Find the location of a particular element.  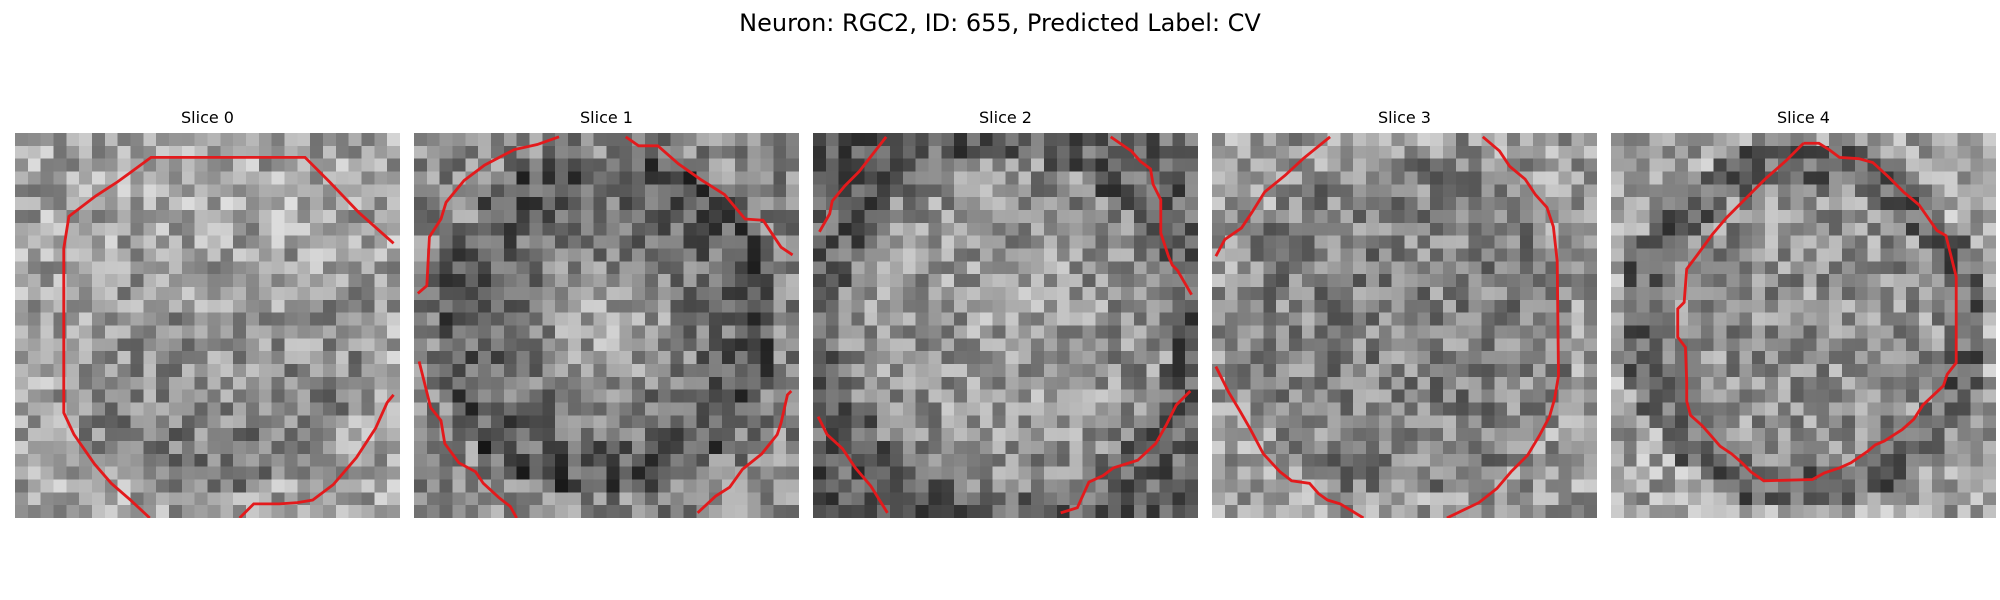

slice-panel-0: Slice 0 is located at coordinates (207, 313).